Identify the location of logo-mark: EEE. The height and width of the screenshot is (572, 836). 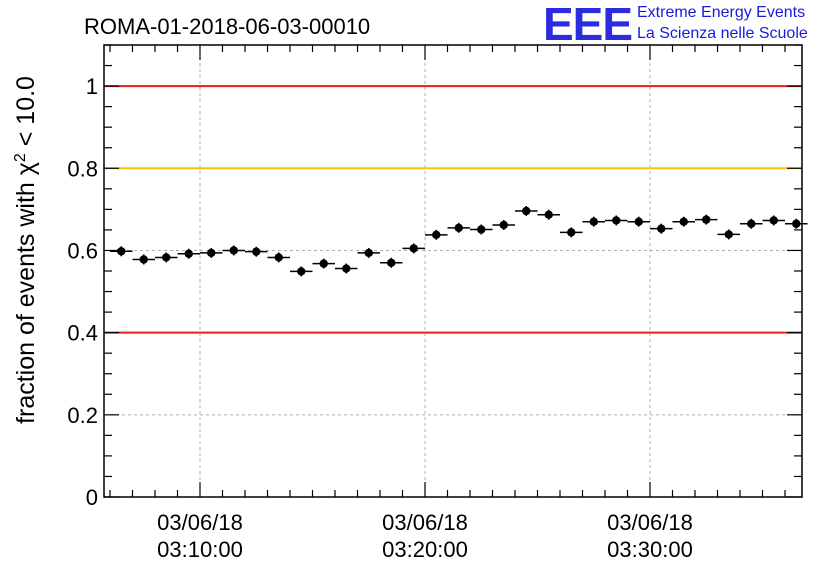
(587, 25).